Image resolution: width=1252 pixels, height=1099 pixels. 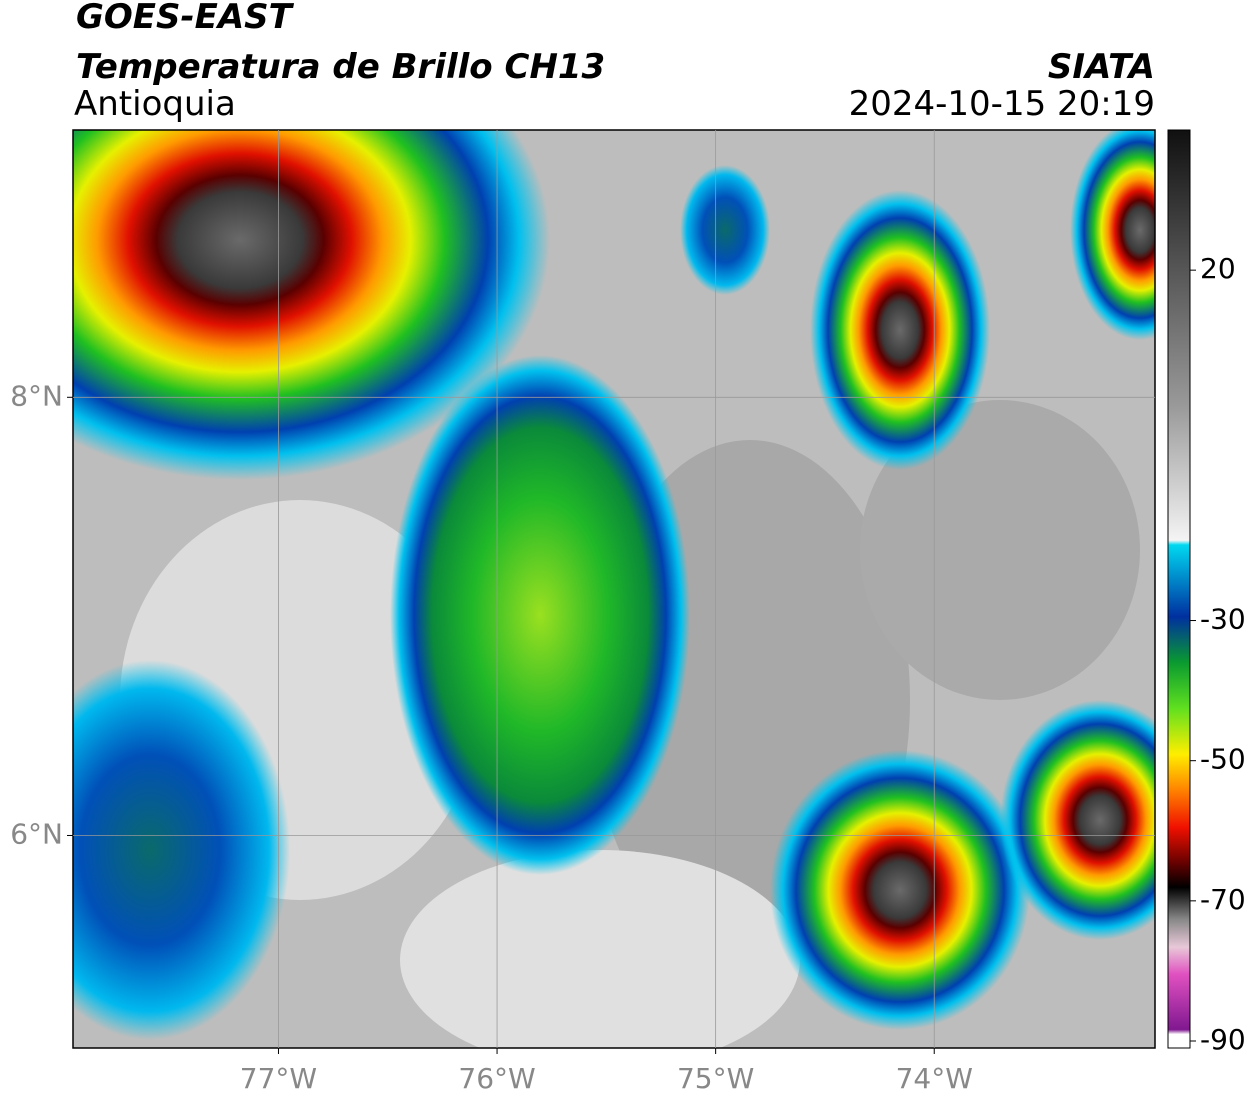 What do you see at coordinates (155, 104) in the screenshot?
I see `region: Antioquia` at bounding box center [155, 104].